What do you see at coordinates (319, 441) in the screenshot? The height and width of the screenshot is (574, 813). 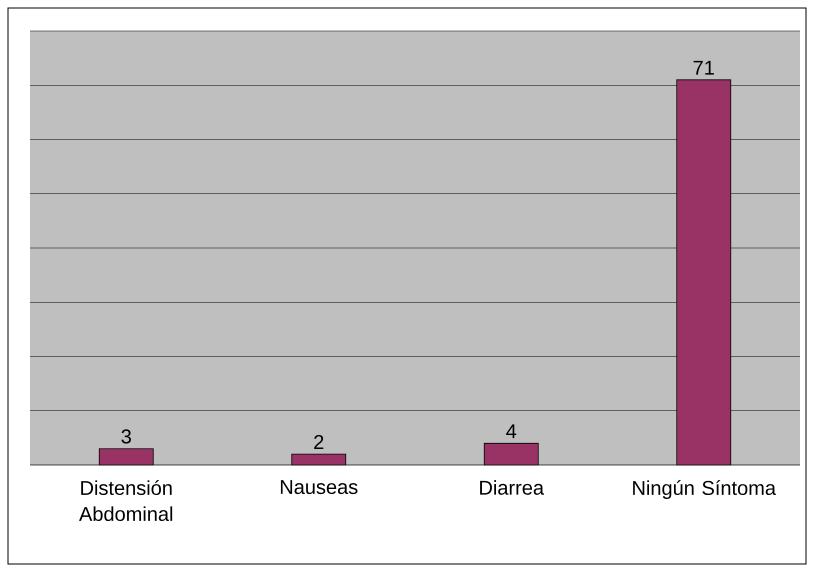 I see `data-label: 2` at bounding box center [319, 441].